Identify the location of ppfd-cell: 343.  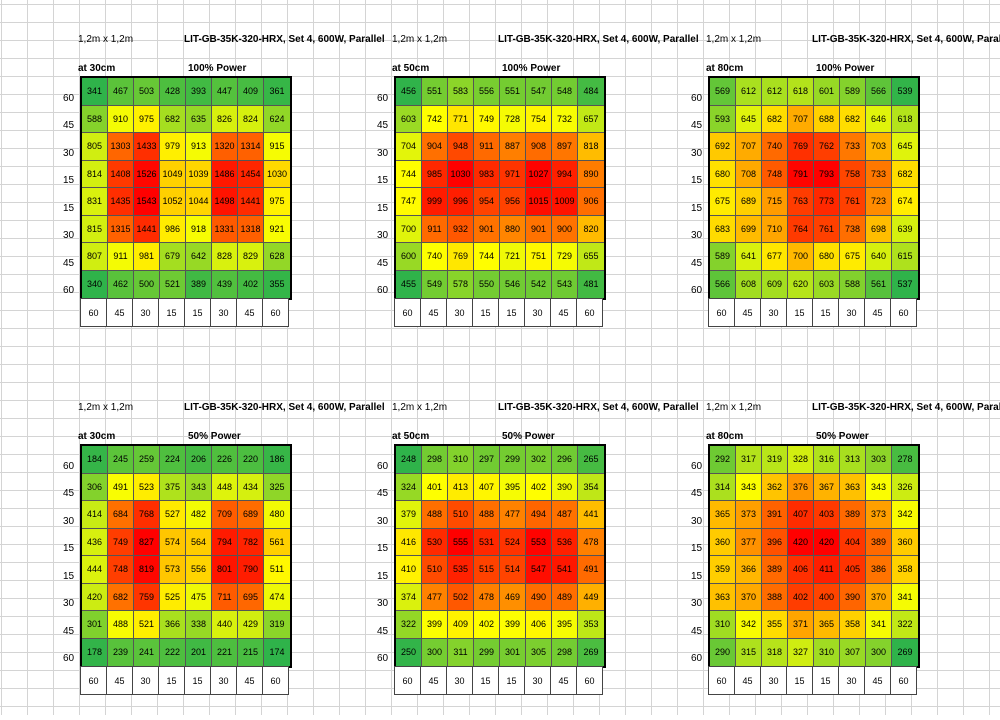
(199, 487).